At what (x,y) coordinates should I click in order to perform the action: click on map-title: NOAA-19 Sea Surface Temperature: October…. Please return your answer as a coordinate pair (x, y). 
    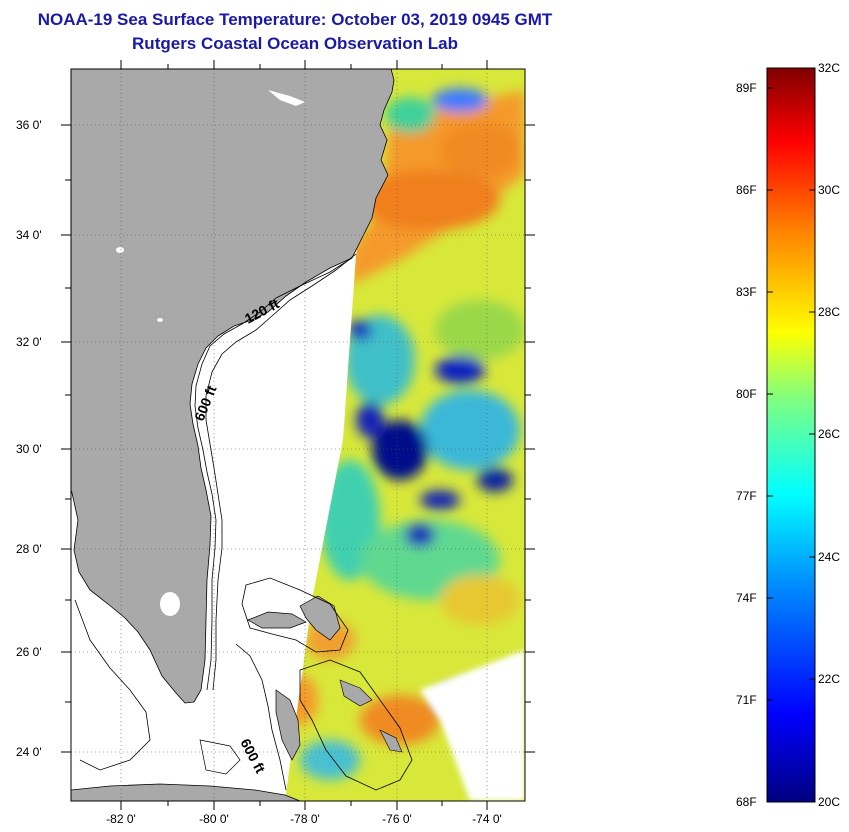
    Looking at the image, I should click on (295, 19).